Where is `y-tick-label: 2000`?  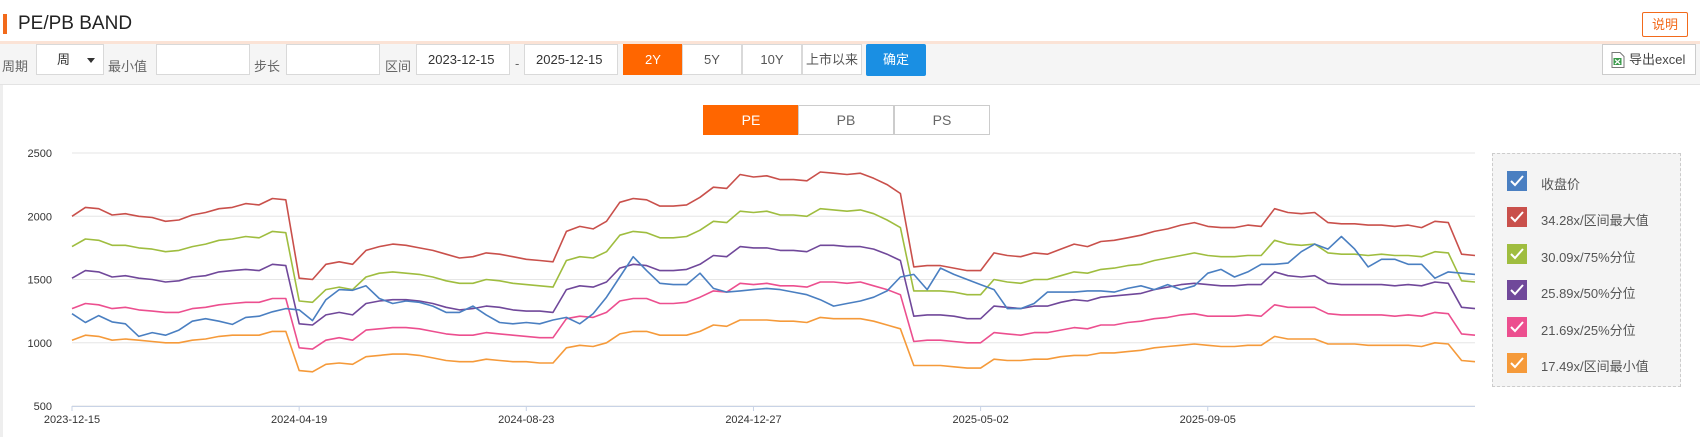 y-tick-label: 2000 is located at coordinates (40, 217).